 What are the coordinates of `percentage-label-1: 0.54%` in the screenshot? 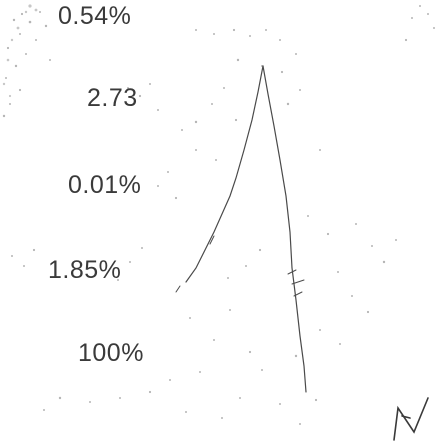 It's located at (95, 16).